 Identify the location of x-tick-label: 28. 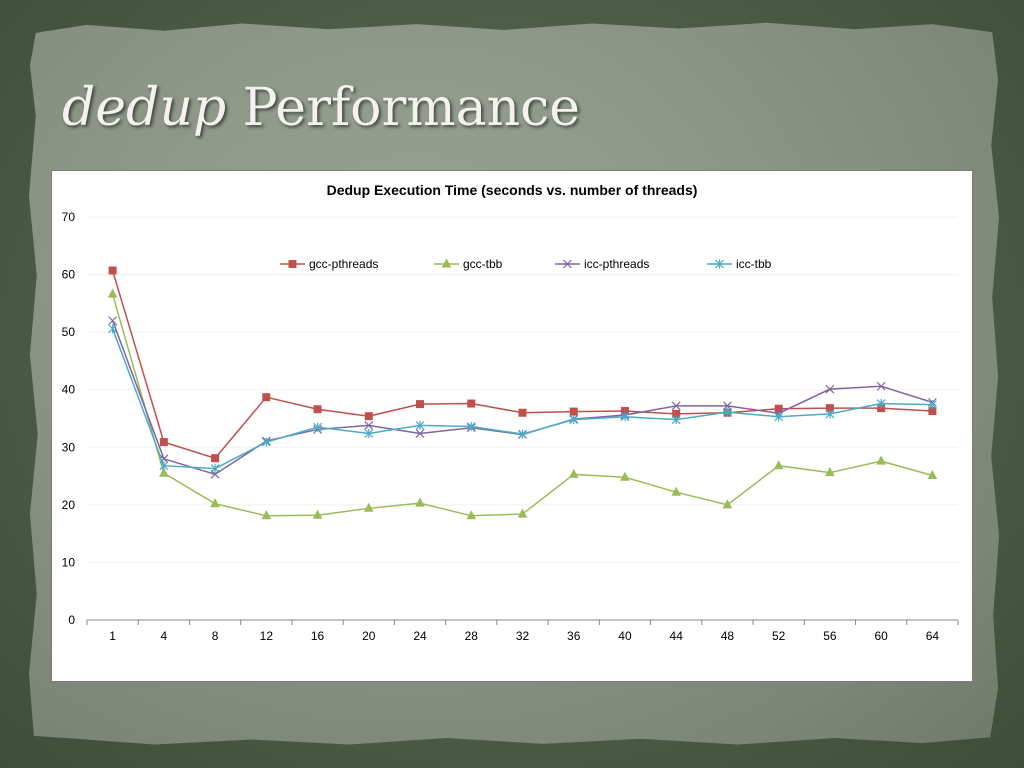
(472, 636).